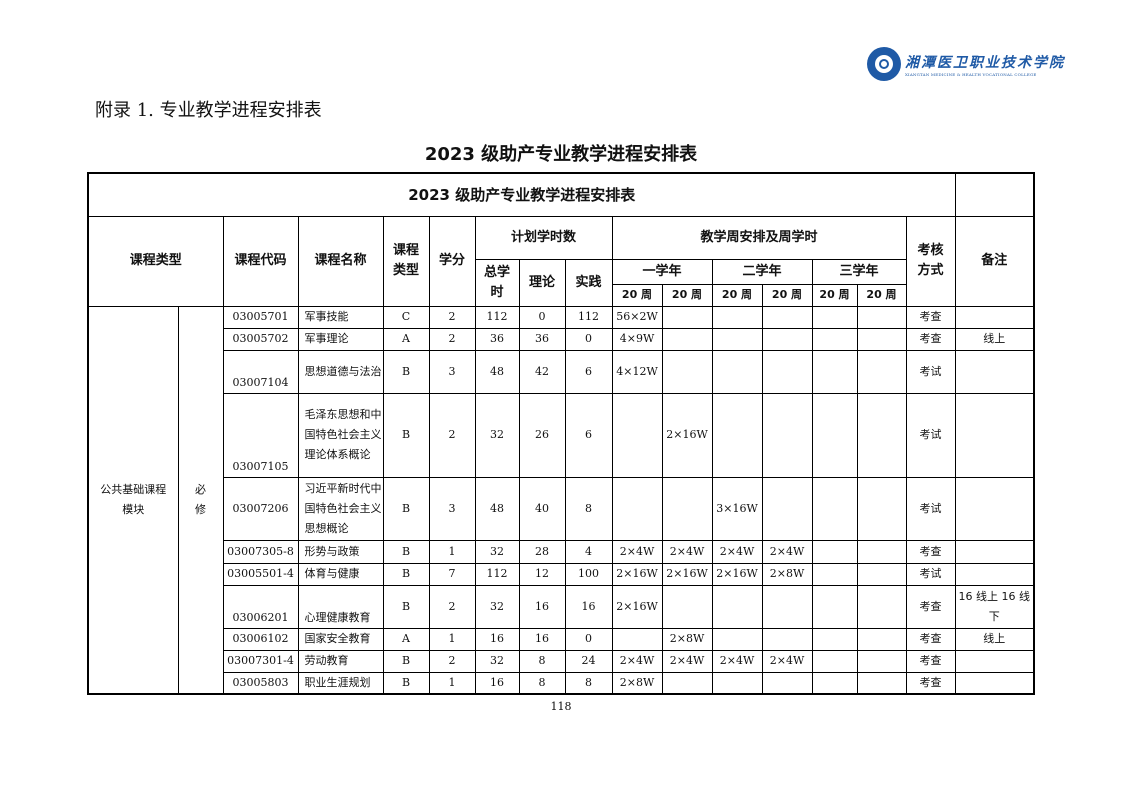  Describe the element at coordinates (542, 317) in the screenshot. I see `theory-hours: 0` at that location.